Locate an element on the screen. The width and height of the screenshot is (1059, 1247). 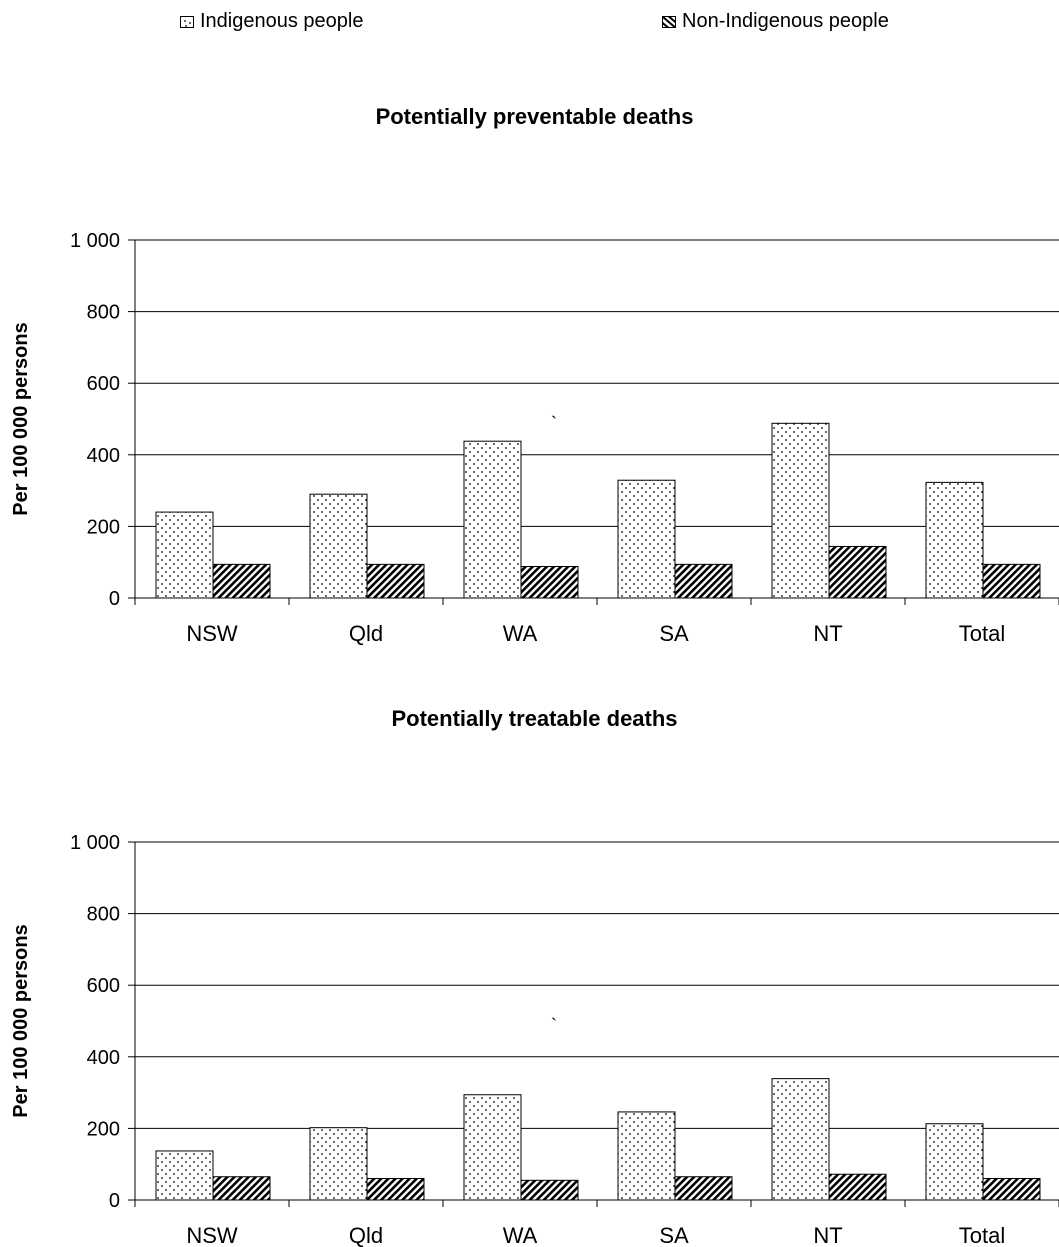
legend-item-non-indigenous: Non-Indigenous people is located at coordinates (775, 21).